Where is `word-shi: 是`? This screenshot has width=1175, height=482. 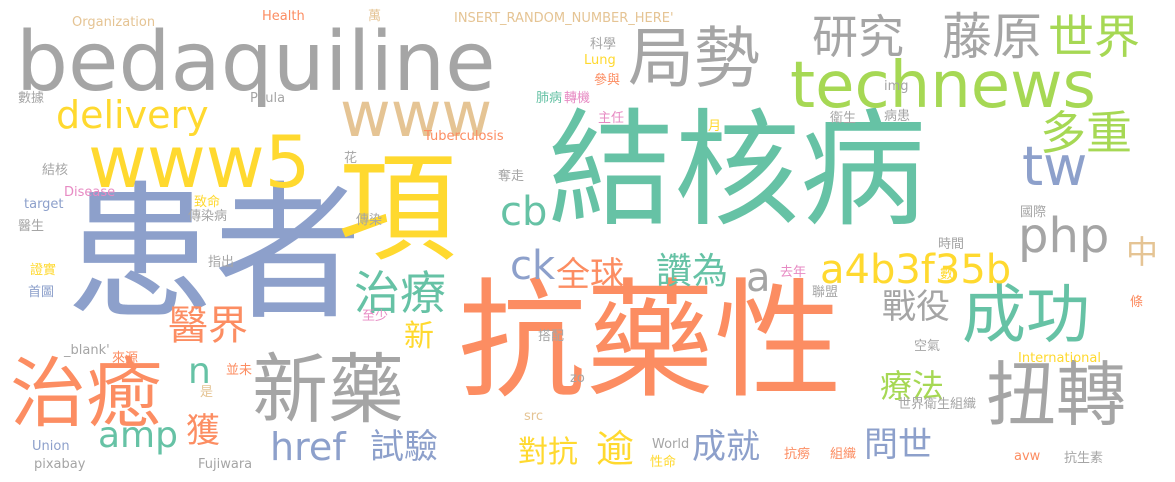 word-shi: 是 is located at coordinates (207, 392).